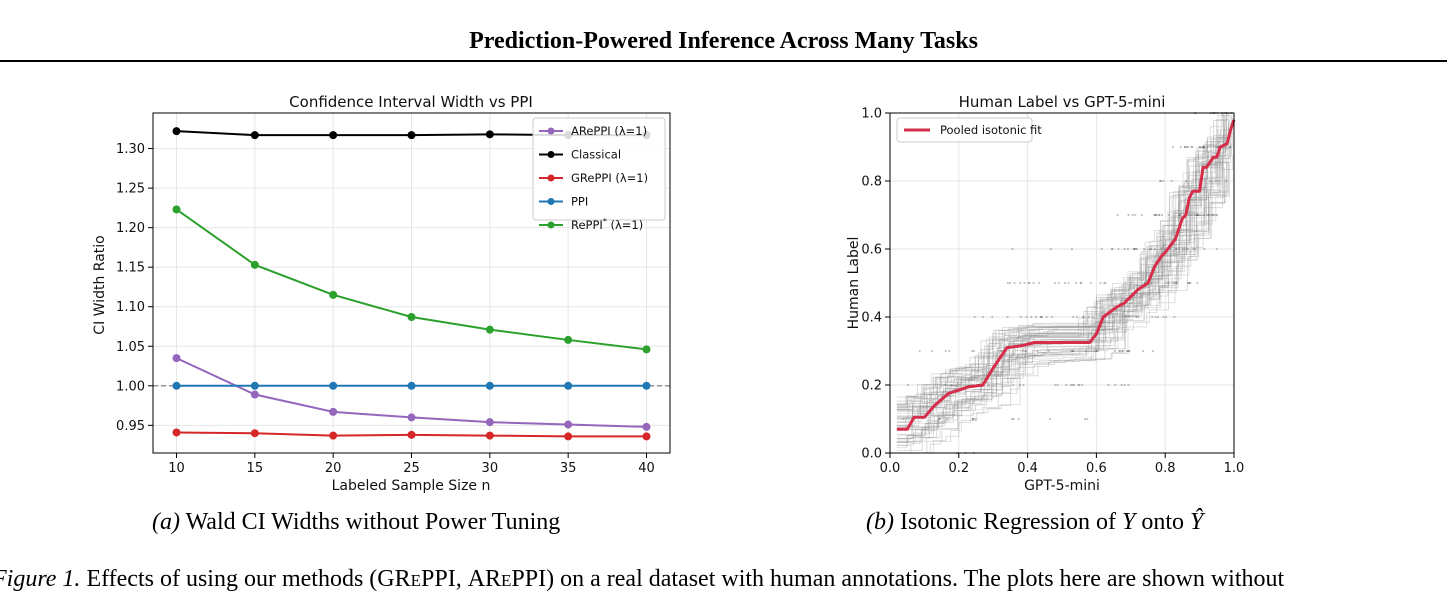  What do you see at coordinates (255, 468) in the screenshot?
I see `chart-a-xtick-label: 15` at bounding box center [255, 468].